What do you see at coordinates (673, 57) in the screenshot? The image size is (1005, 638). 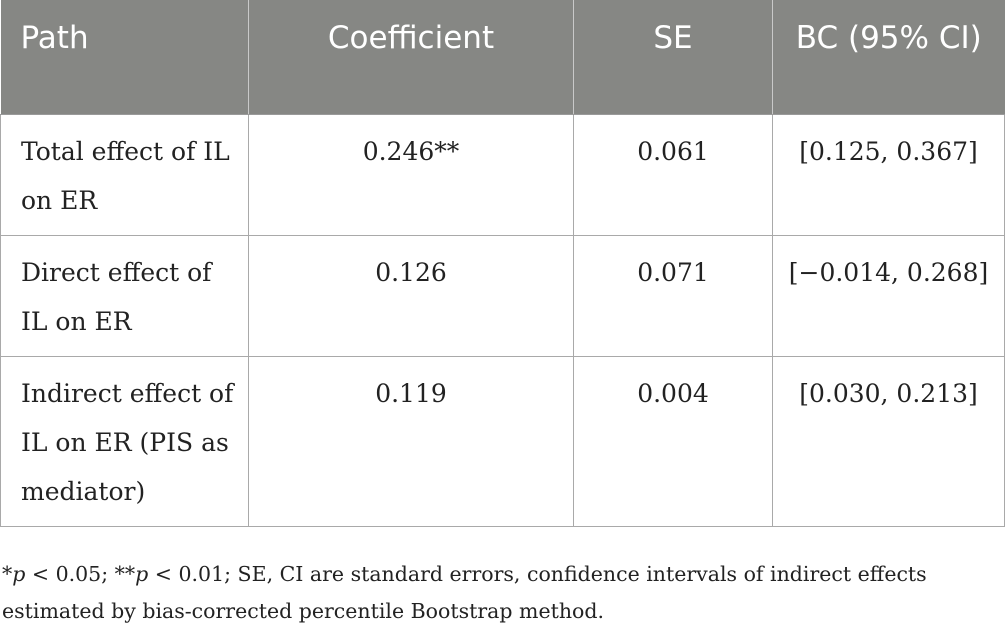 I see `header-se: SE` at bounding box center [673, 57].